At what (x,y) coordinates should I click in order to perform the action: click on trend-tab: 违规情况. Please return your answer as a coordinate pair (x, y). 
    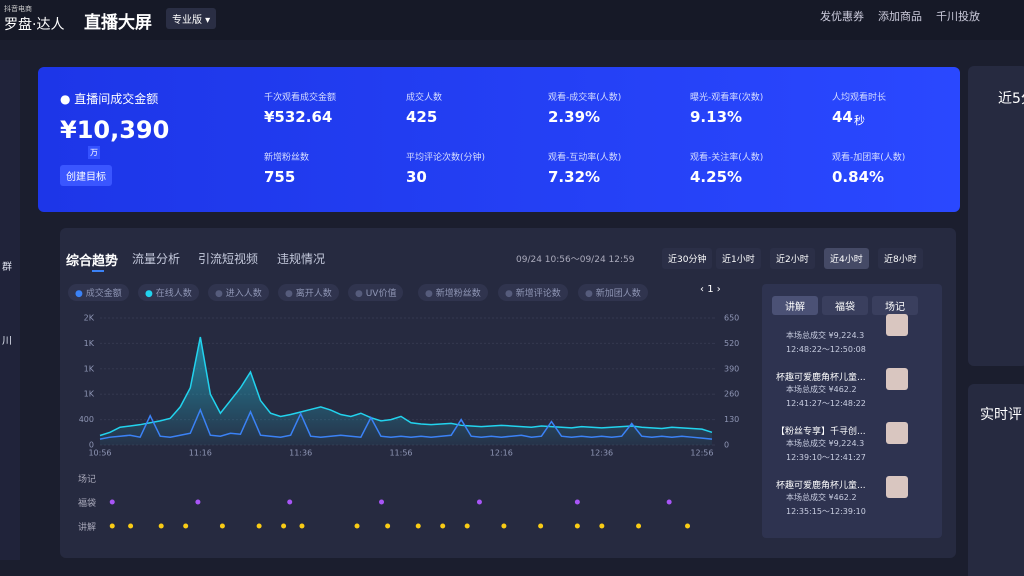
    Looking at the image, I should click on (301, 259).